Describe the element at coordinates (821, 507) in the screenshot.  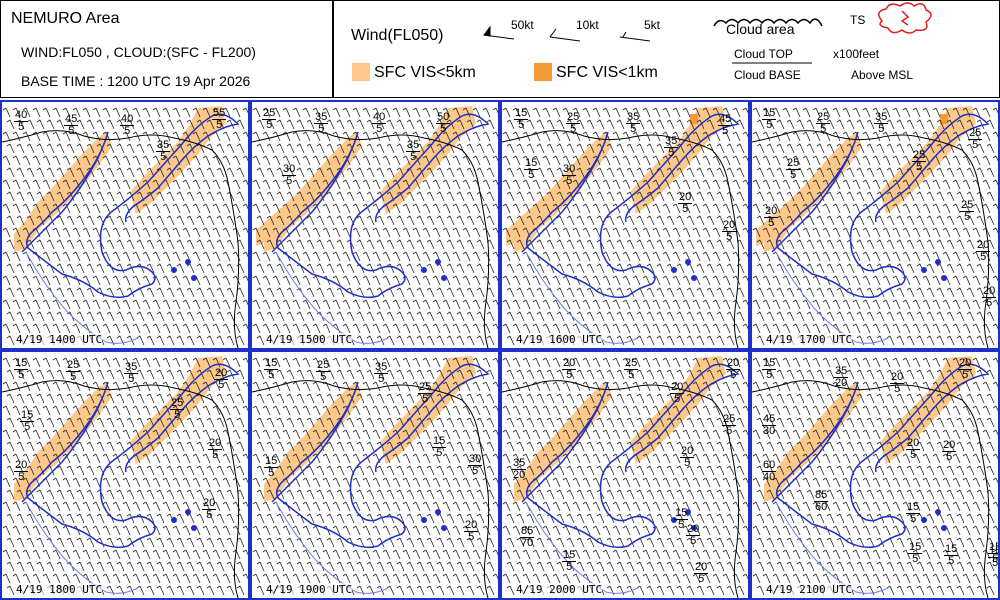
I see `cloud-base-value: 60` at that location.